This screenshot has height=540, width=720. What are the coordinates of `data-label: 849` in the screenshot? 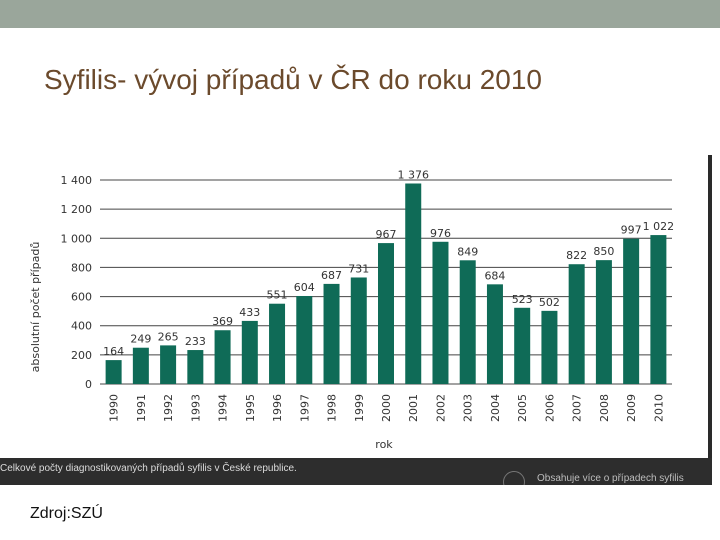 It's located at (467, 251).